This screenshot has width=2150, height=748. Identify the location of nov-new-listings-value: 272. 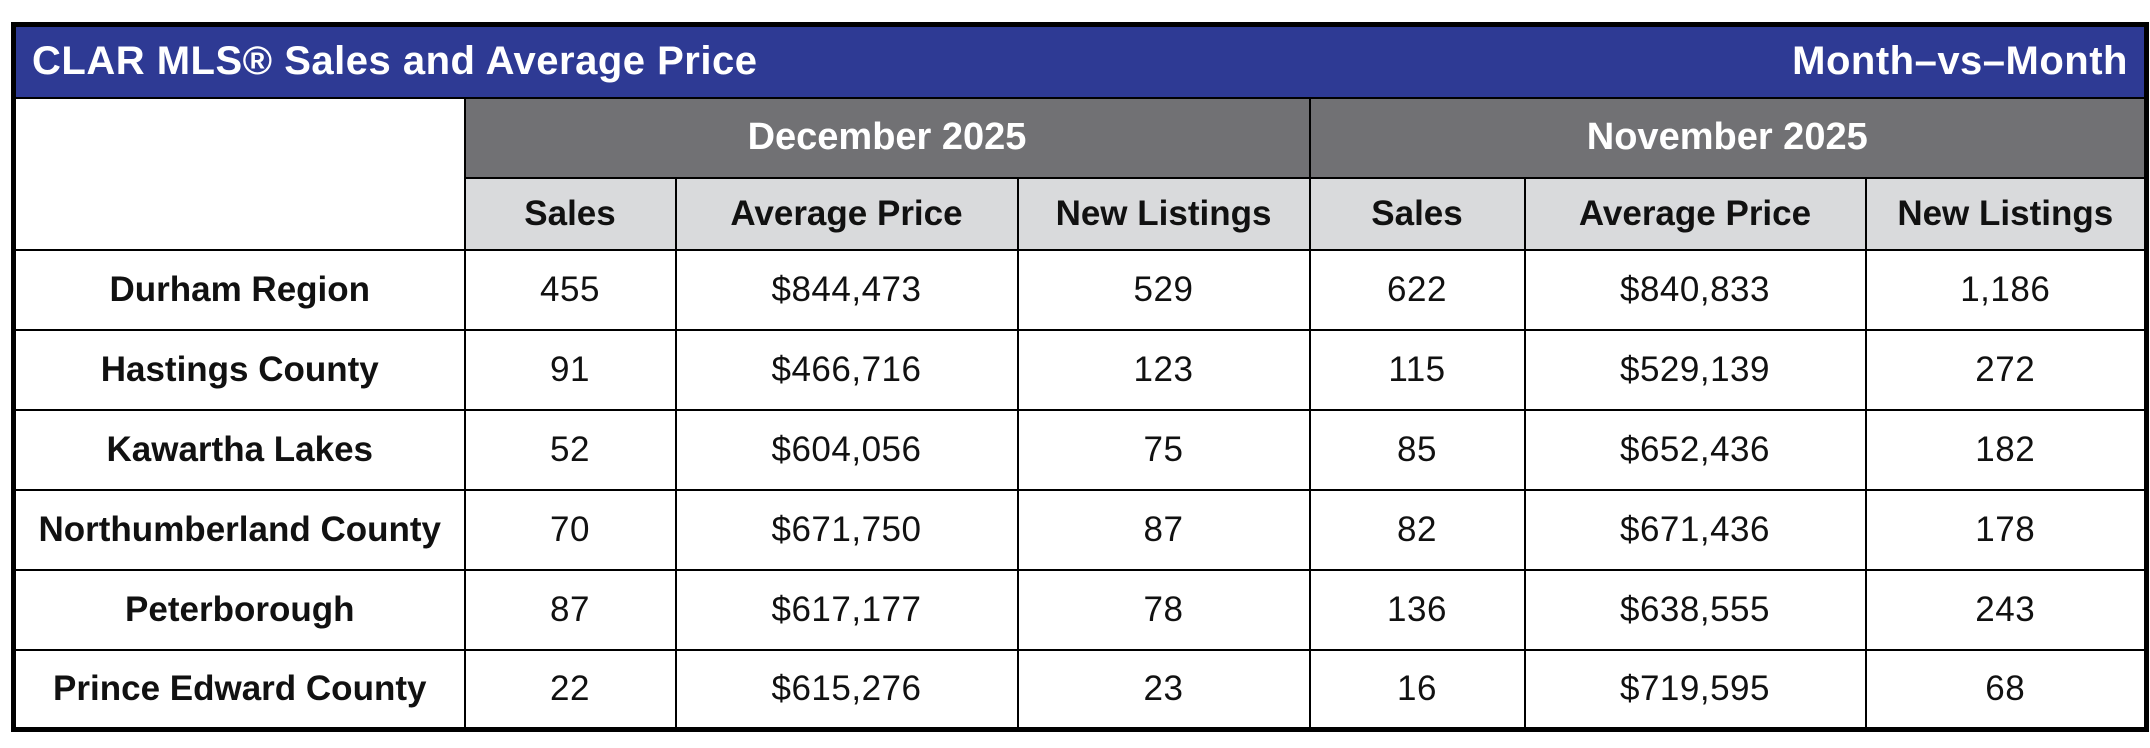
(2006, 369).